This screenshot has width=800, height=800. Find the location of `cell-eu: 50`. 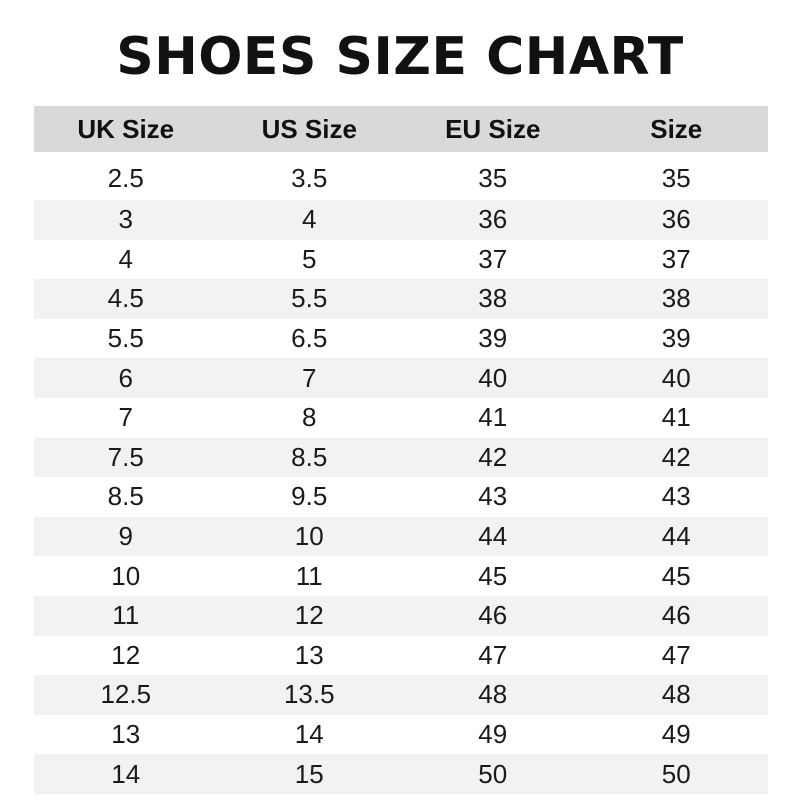

cell-eu: 50 is located at coordinates (493, 774).